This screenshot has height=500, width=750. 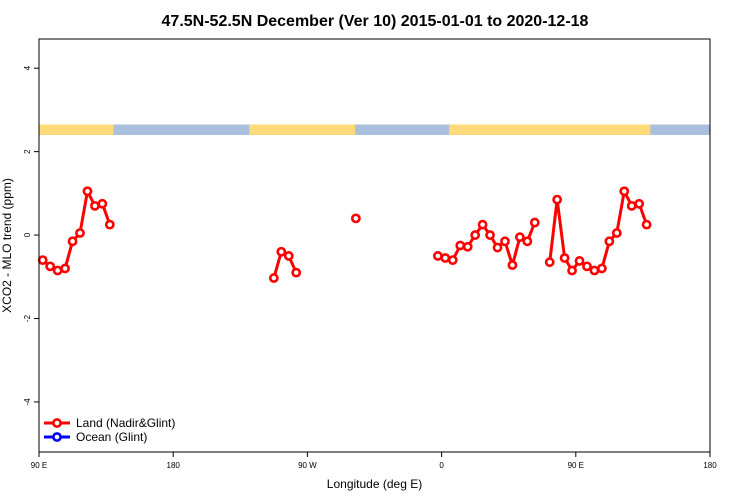 What do you see at coordinates (111, 437) in the screenshot?
I see `legend-label: Ocean (Glint)` at bounding box center [111, 437].